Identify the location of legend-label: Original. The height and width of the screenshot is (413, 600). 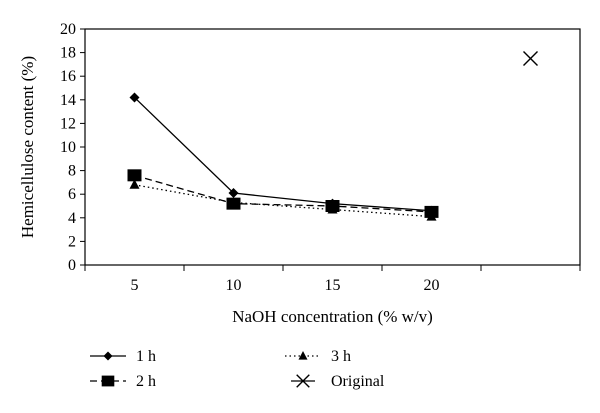
(358, 381).